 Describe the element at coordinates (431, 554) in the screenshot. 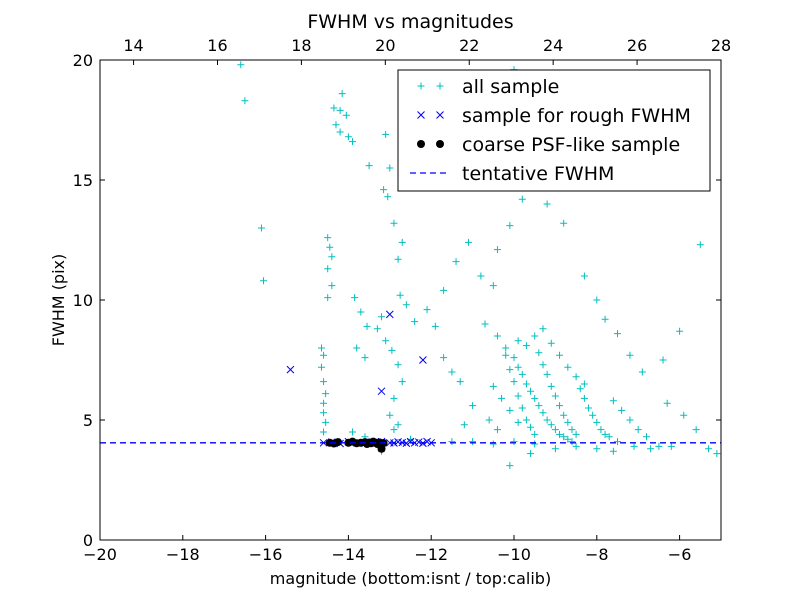

I see `x-tick-label: −12` at that location.